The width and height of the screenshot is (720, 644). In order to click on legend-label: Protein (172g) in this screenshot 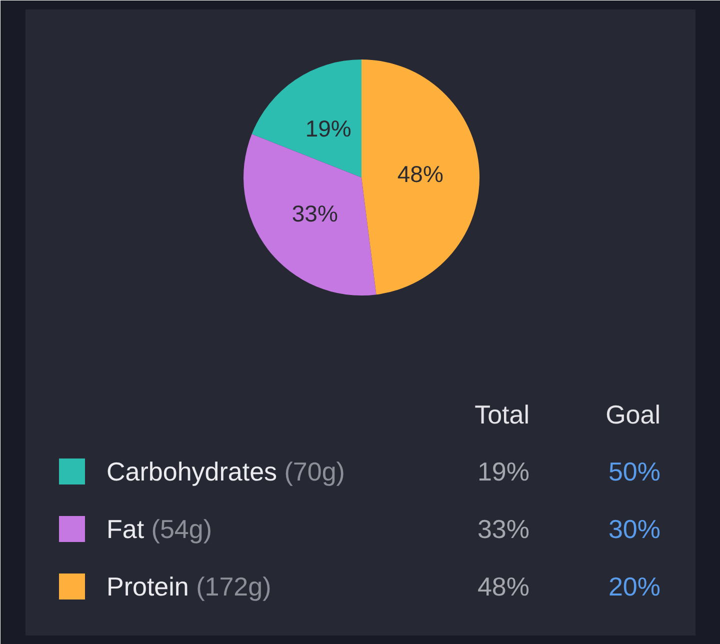, I will do `click(189, 587)`.